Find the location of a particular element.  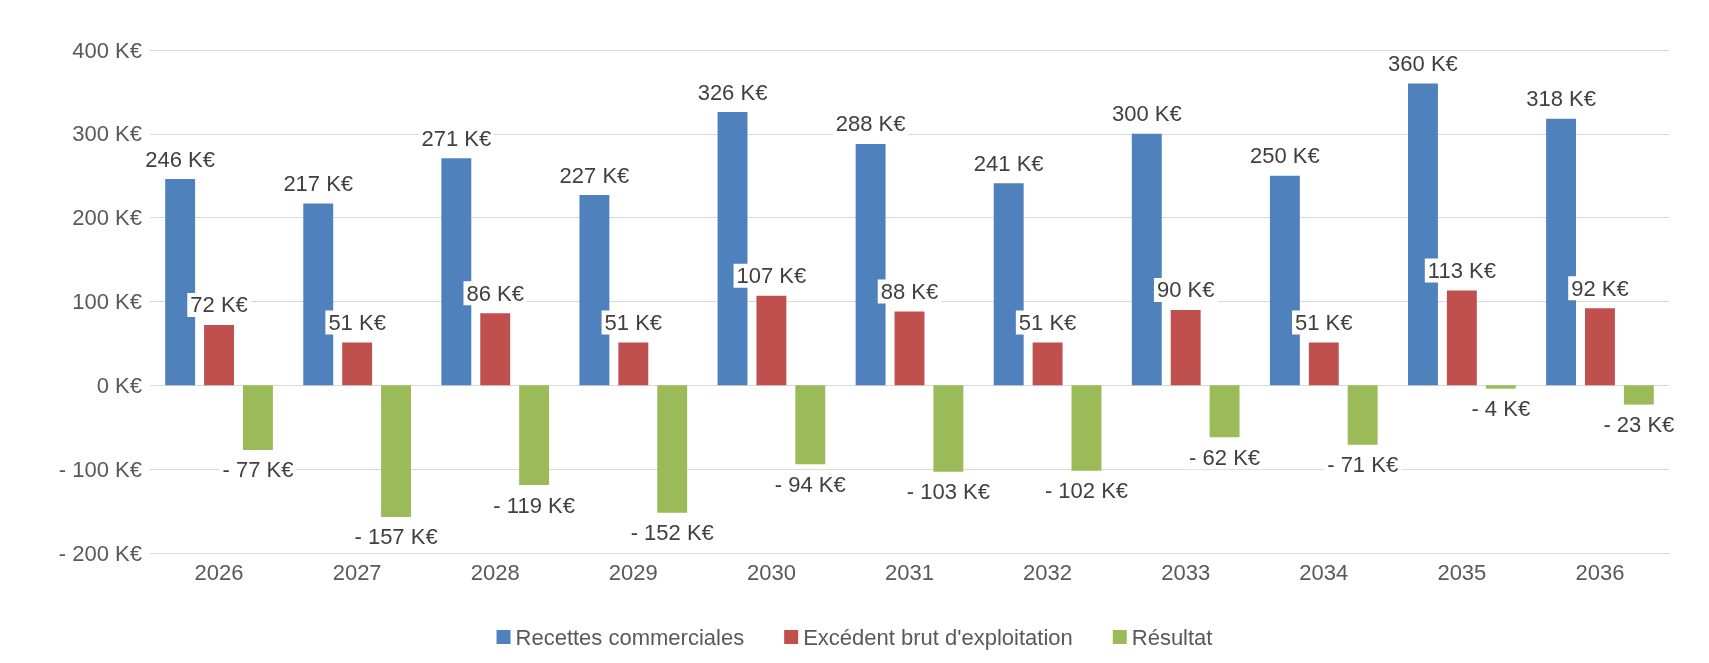

data-label: 113 K€ is located at coordinates (1461, 271).